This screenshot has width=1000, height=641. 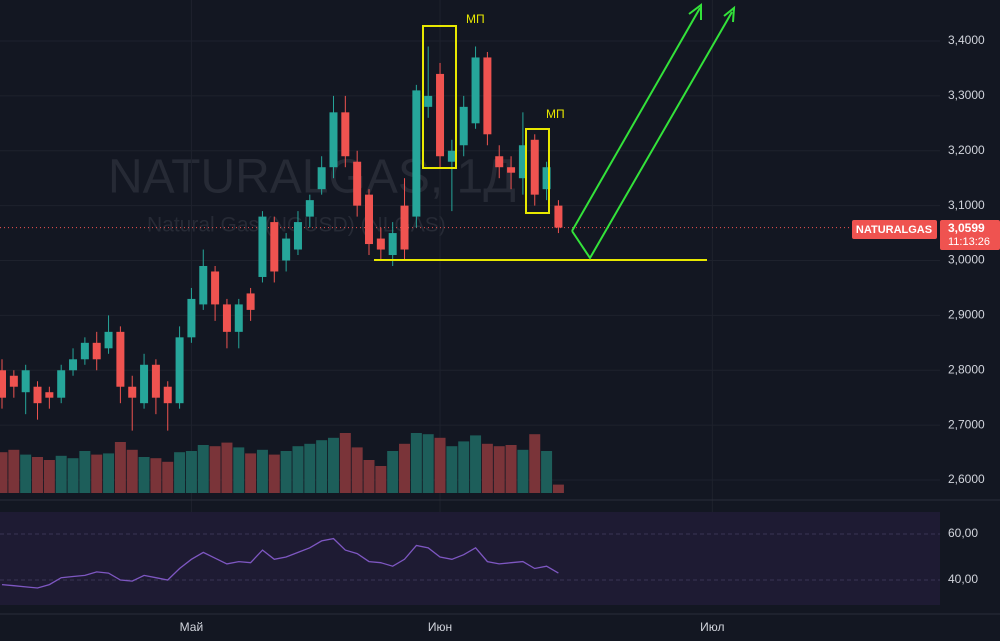 I want to click on countdown: 11:13:26, so click(x=969, y=242).